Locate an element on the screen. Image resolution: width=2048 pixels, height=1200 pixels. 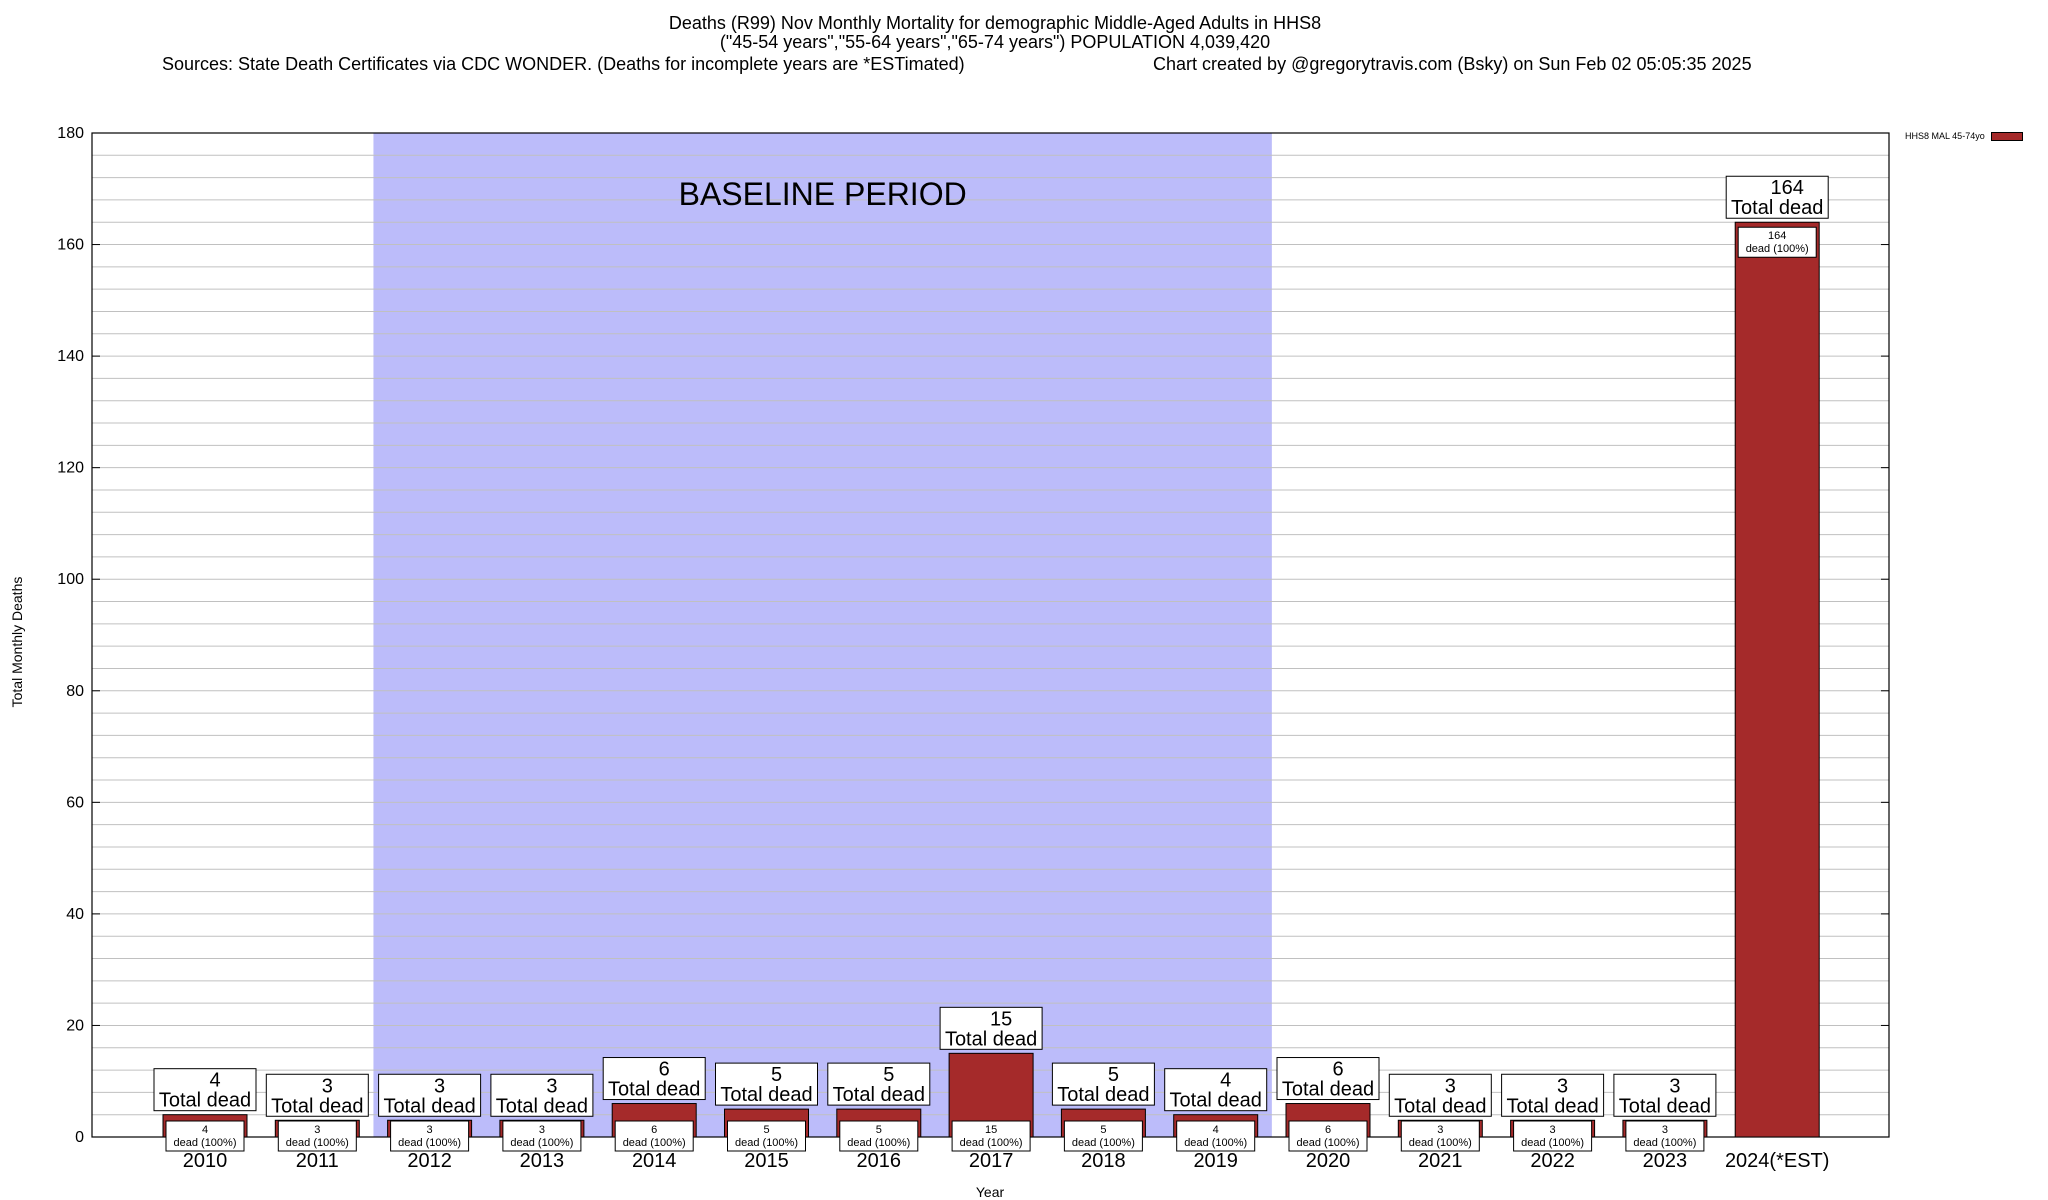
bar-inner-value: 164 is located at coordinates (1777, 236).